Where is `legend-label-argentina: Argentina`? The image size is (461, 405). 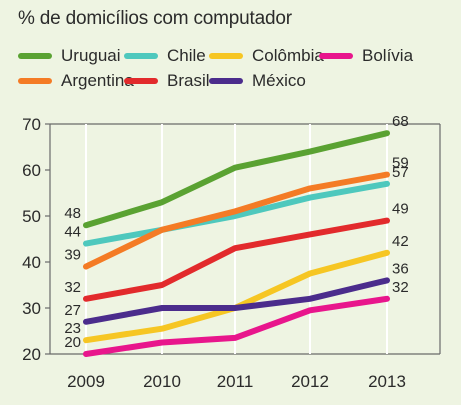
legend-label-argentina: Argentina is located at coordinates (97, 80).